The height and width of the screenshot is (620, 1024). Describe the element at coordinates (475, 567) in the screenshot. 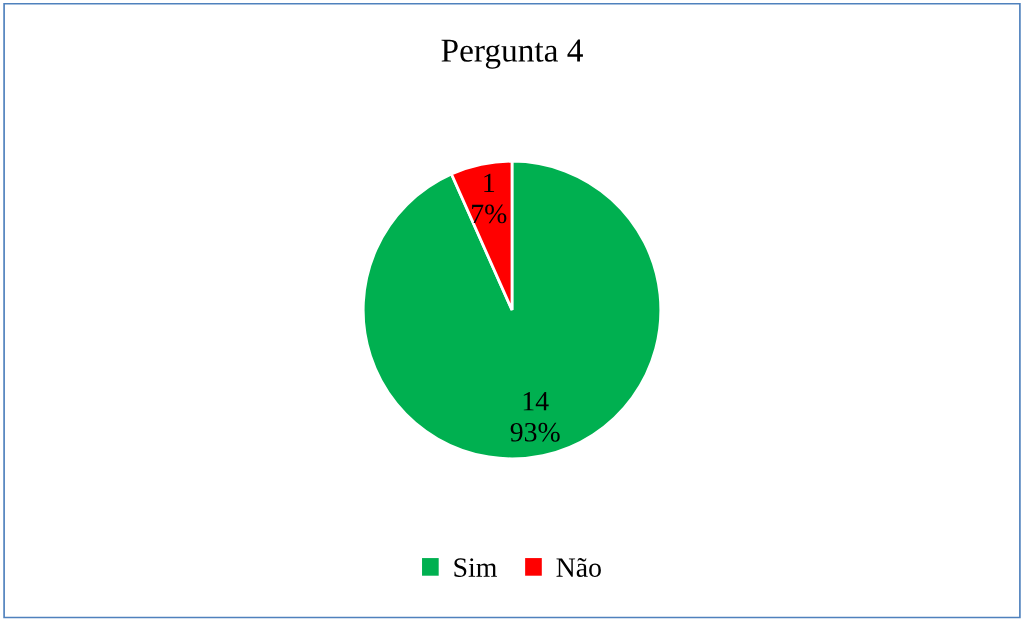

I see `legend-label: Sim` at that location.